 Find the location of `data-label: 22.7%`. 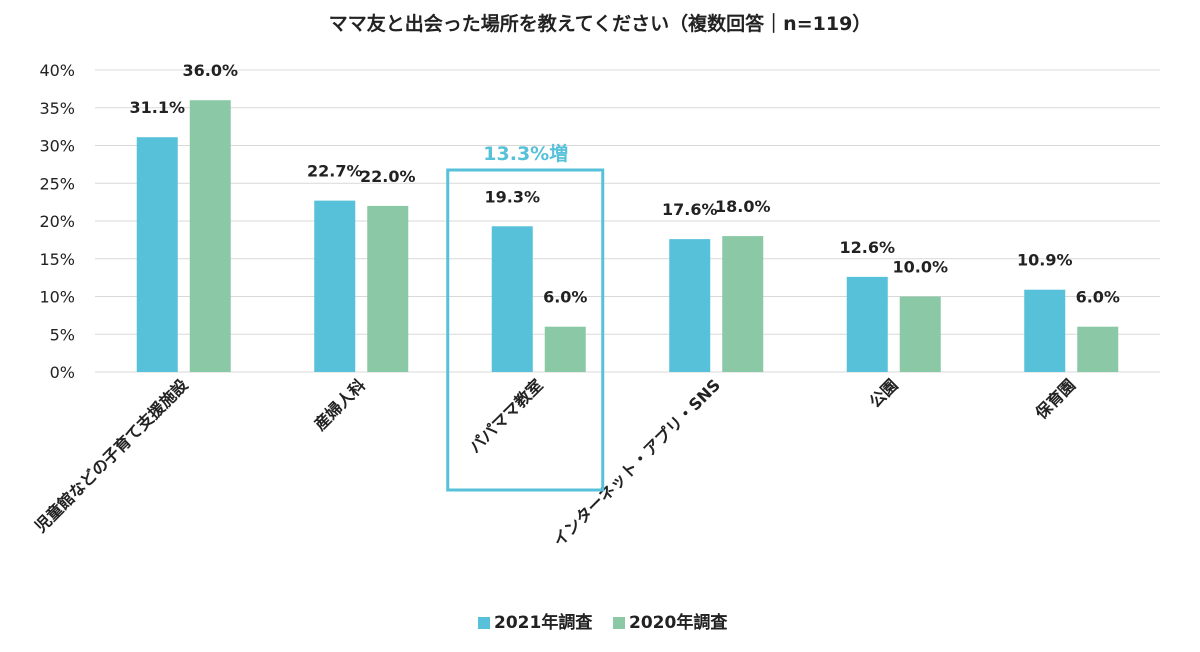

data-label: 22.7% is located at coordinates (335, 171).